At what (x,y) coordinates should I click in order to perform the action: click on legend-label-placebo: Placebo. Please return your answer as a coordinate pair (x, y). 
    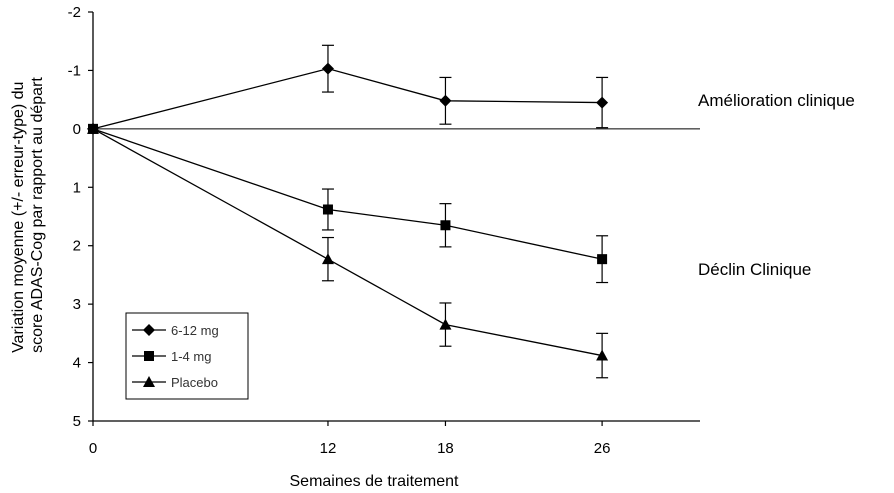
    Looking at the image, I should click on (194, 382).